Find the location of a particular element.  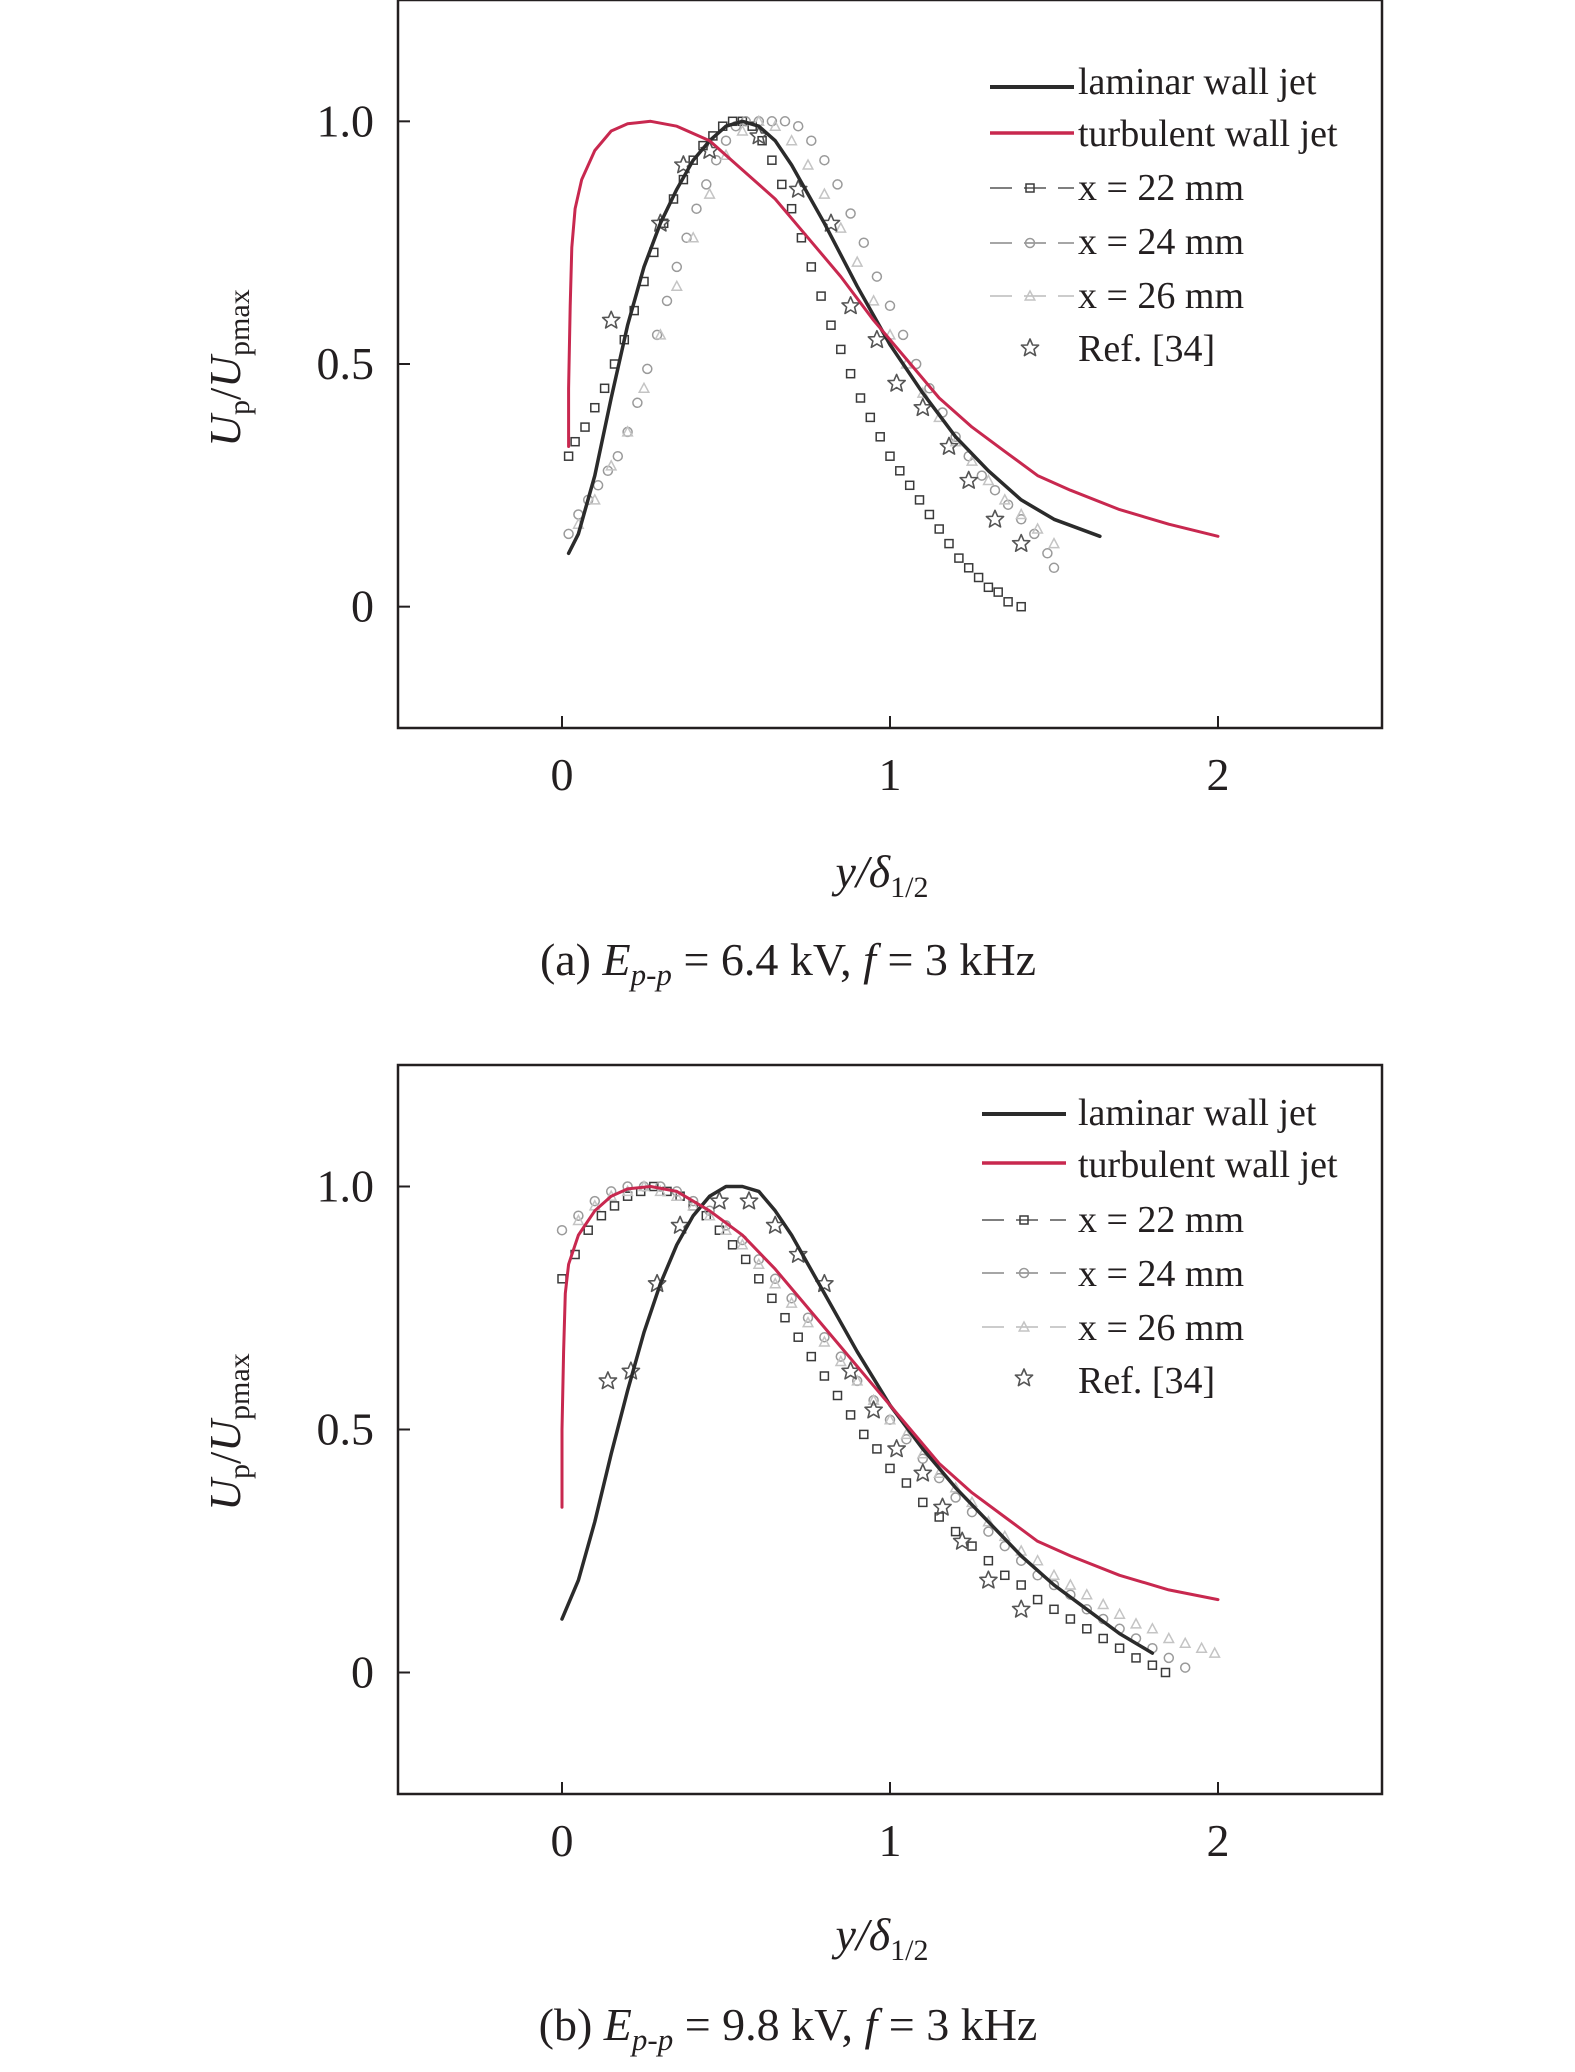

legend-item: x = 24 mm is located at coordinates (1113, 1274).